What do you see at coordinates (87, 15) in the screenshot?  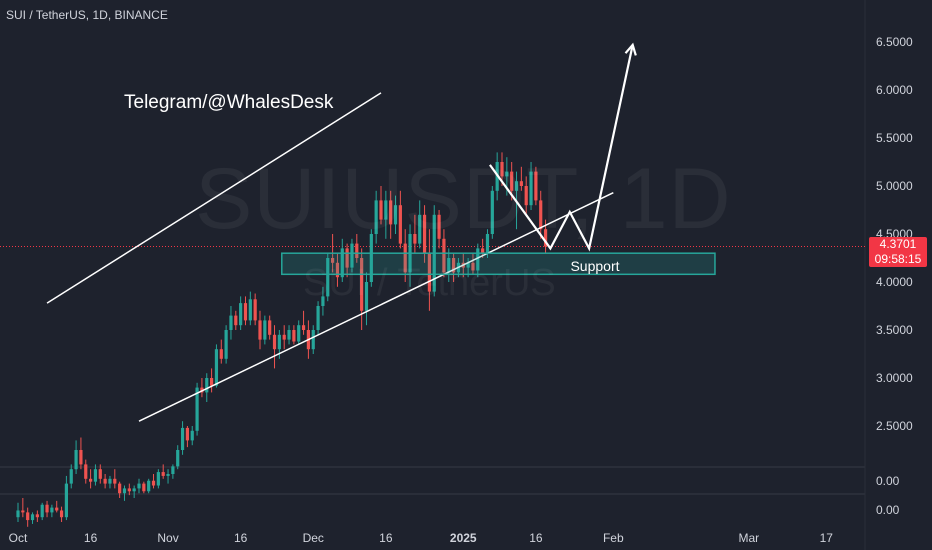 I see `symbol-header: SUI / TetherUS, 1D, BINANCE` at bounding box center [87, 15].